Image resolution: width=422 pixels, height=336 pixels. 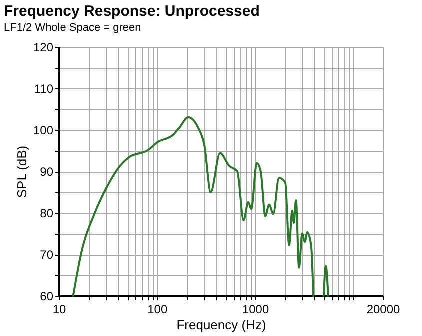 What do you see at coordinates (47, 172) in the screenshot?
I see `y-tick-label: 90` at bounding box center [47, 172].